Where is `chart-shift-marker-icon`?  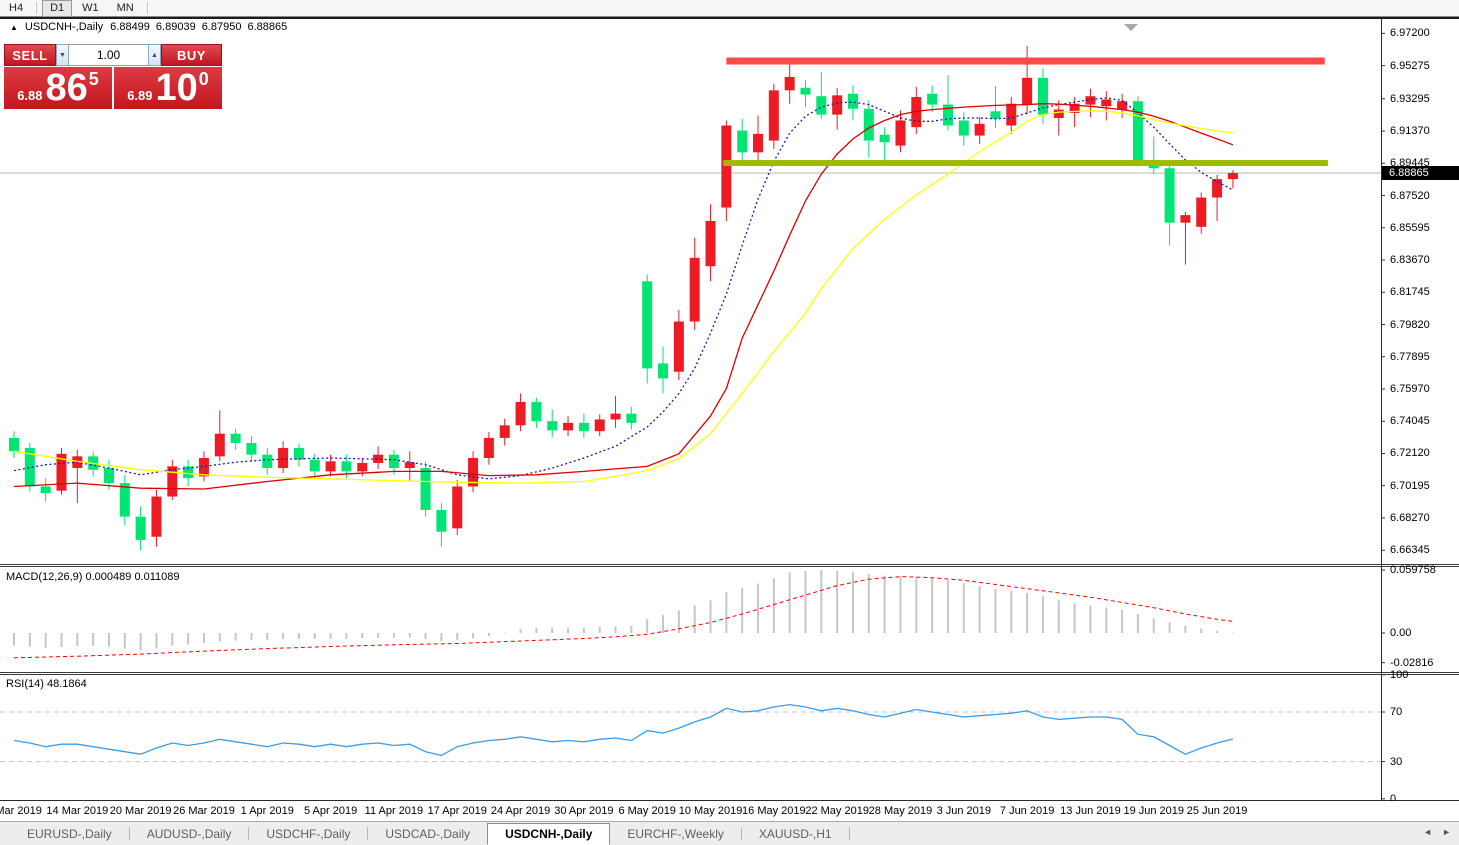
chart-shift-marker-icon is located at coordinates (1131, 27).